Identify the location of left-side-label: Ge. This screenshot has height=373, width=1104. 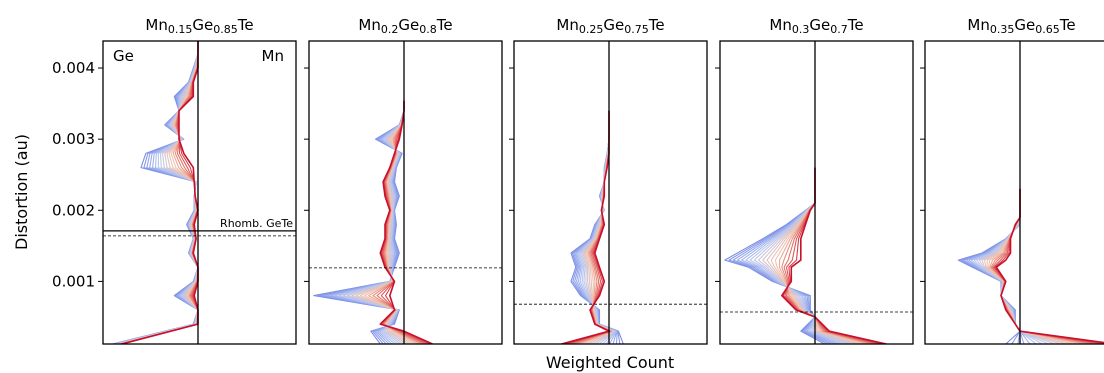
(123, 56).